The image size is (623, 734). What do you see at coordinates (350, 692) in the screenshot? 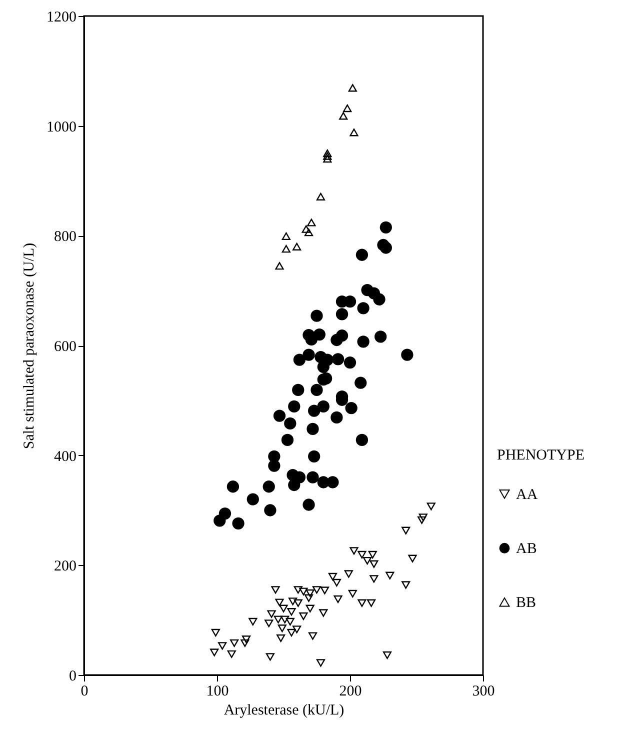
I see `x-tick-label: 200` at bounding box center [350, 692].